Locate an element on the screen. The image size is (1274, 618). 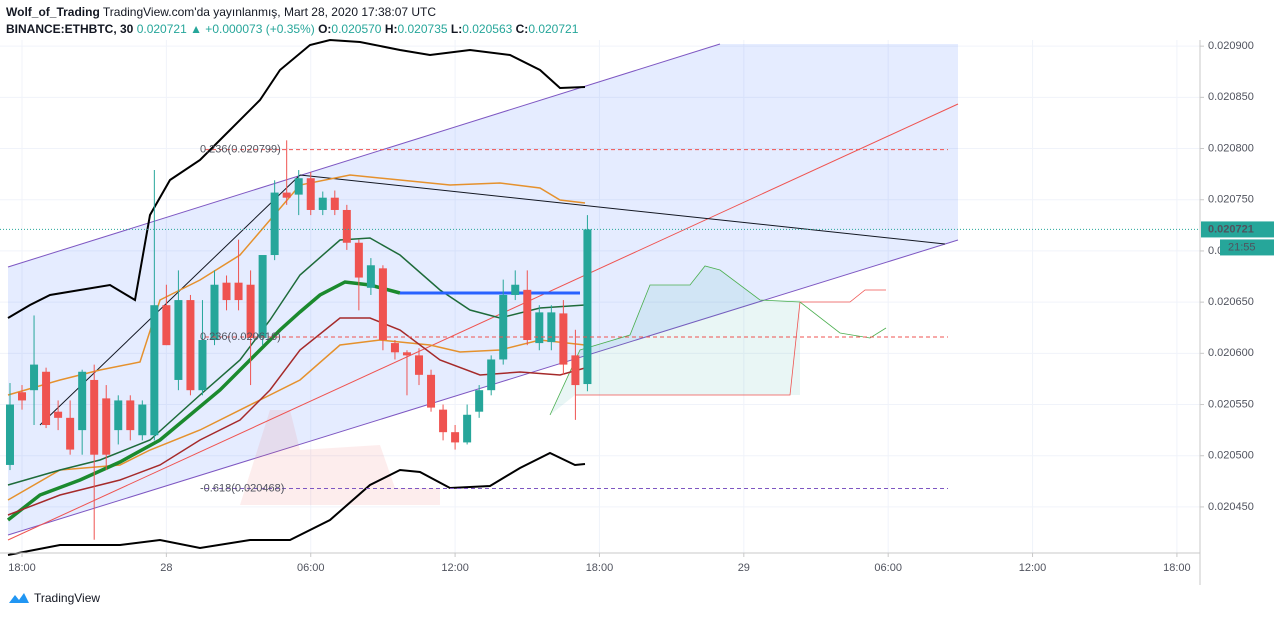
c: 0.020721 is located at coordinates (553, 29).